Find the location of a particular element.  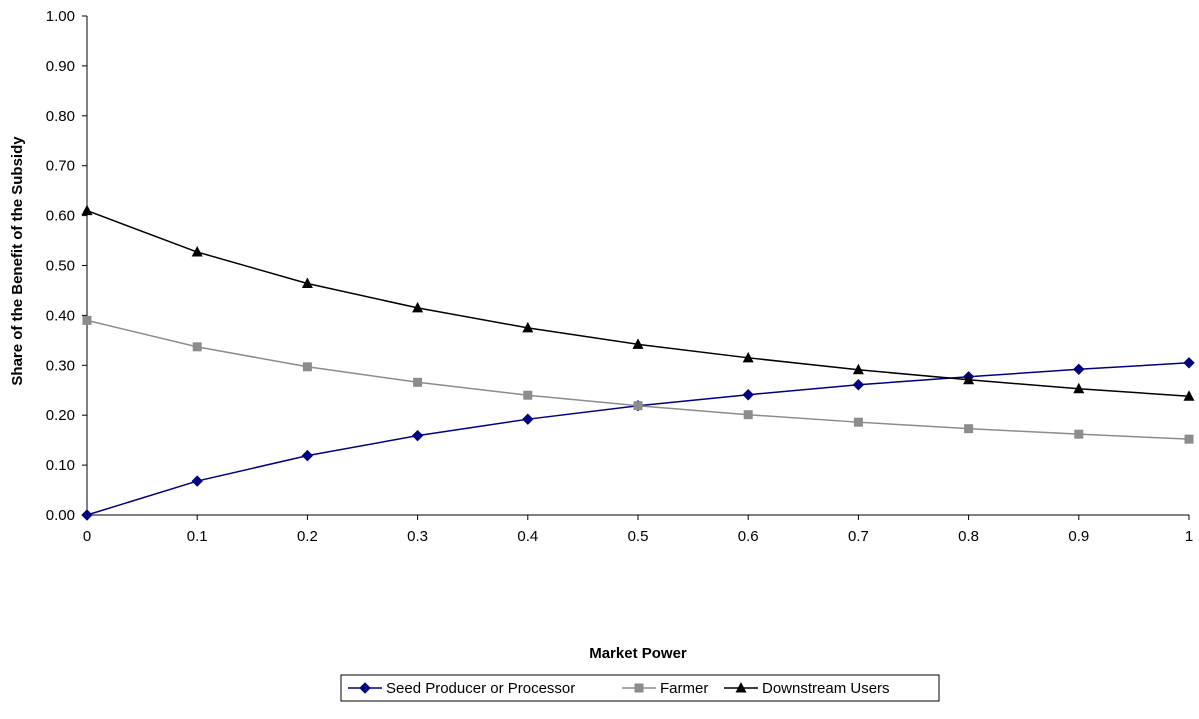

x-tick-label: 0 is located at coordinates (87, 536).